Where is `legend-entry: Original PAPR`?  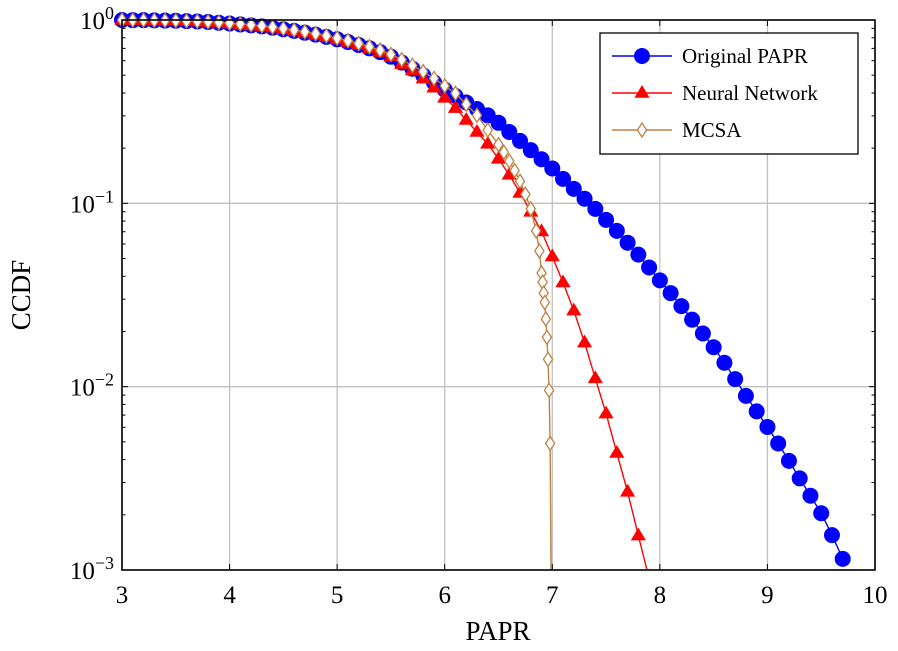 legend-entry: Original PAPR is located at coordinates (710, 56).